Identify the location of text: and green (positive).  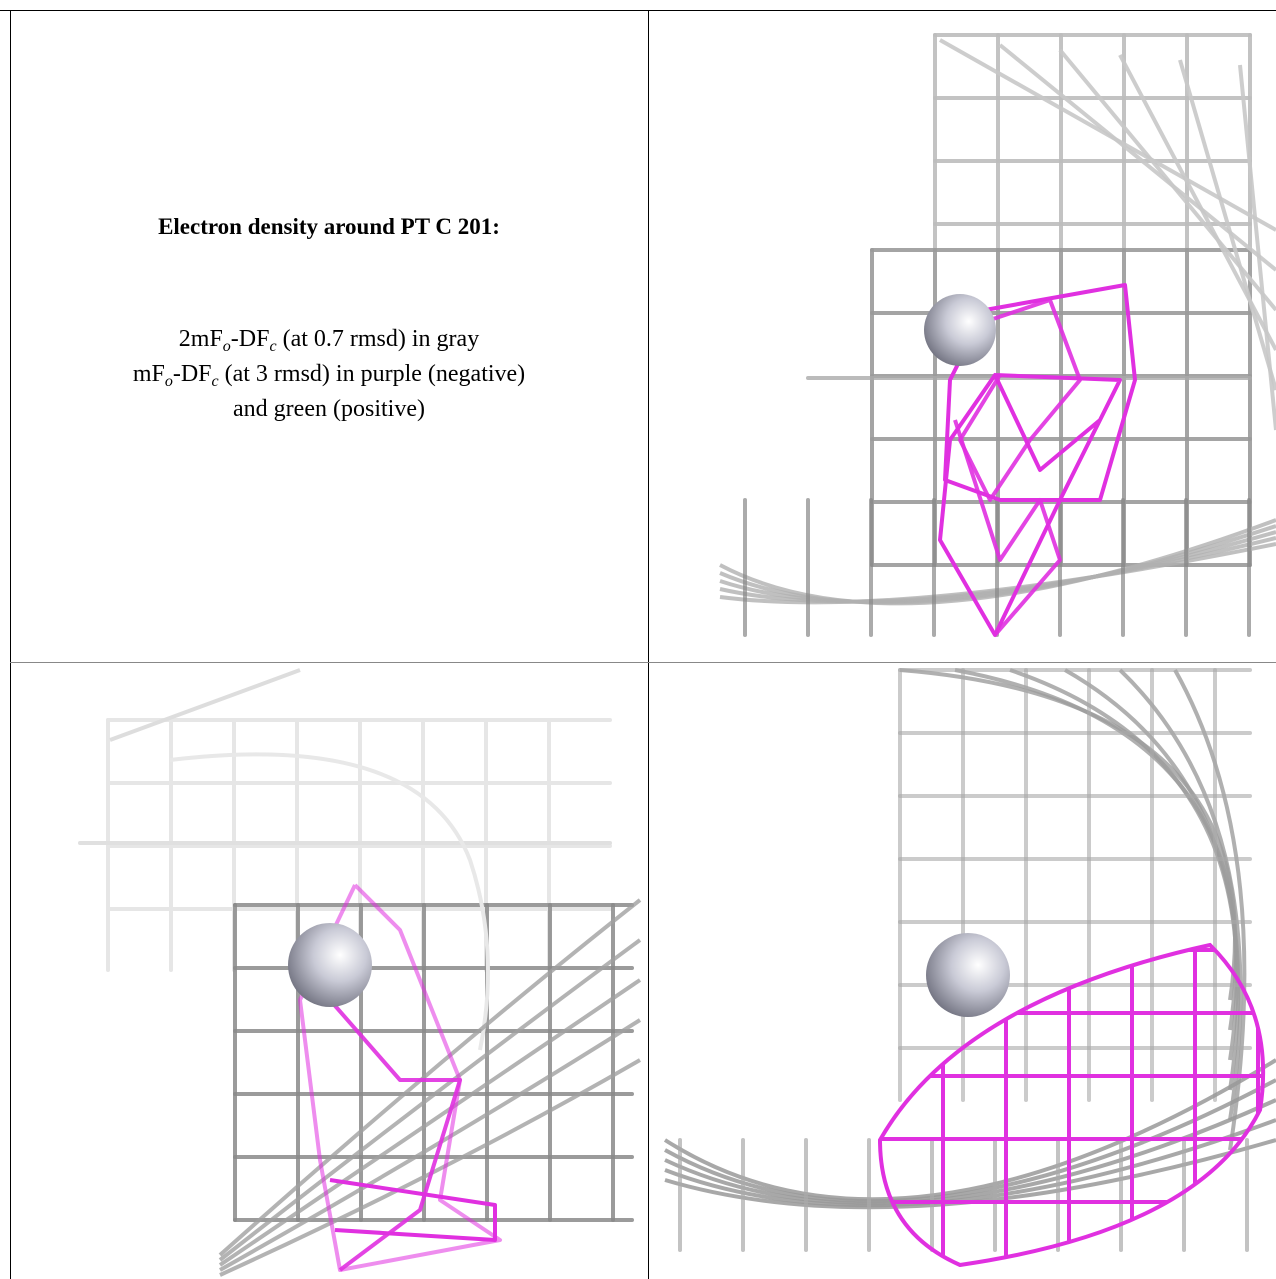
(329, 409).